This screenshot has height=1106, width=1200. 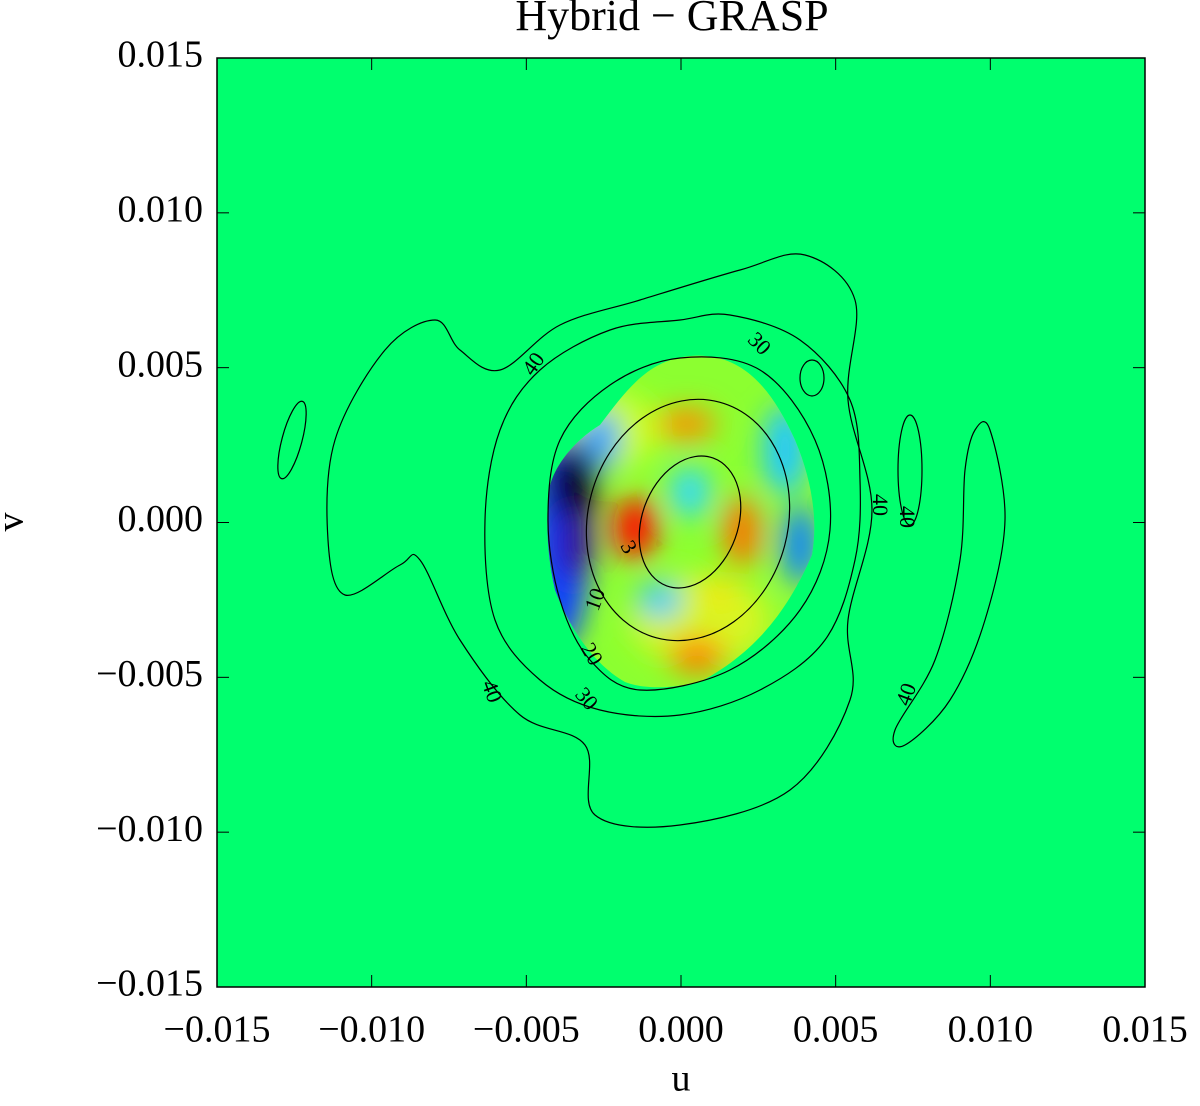 What do you see at coordinates (149, 984) in the screenshot?
I see `y-tick-label: −0.015` at bounding box center [149, 984].